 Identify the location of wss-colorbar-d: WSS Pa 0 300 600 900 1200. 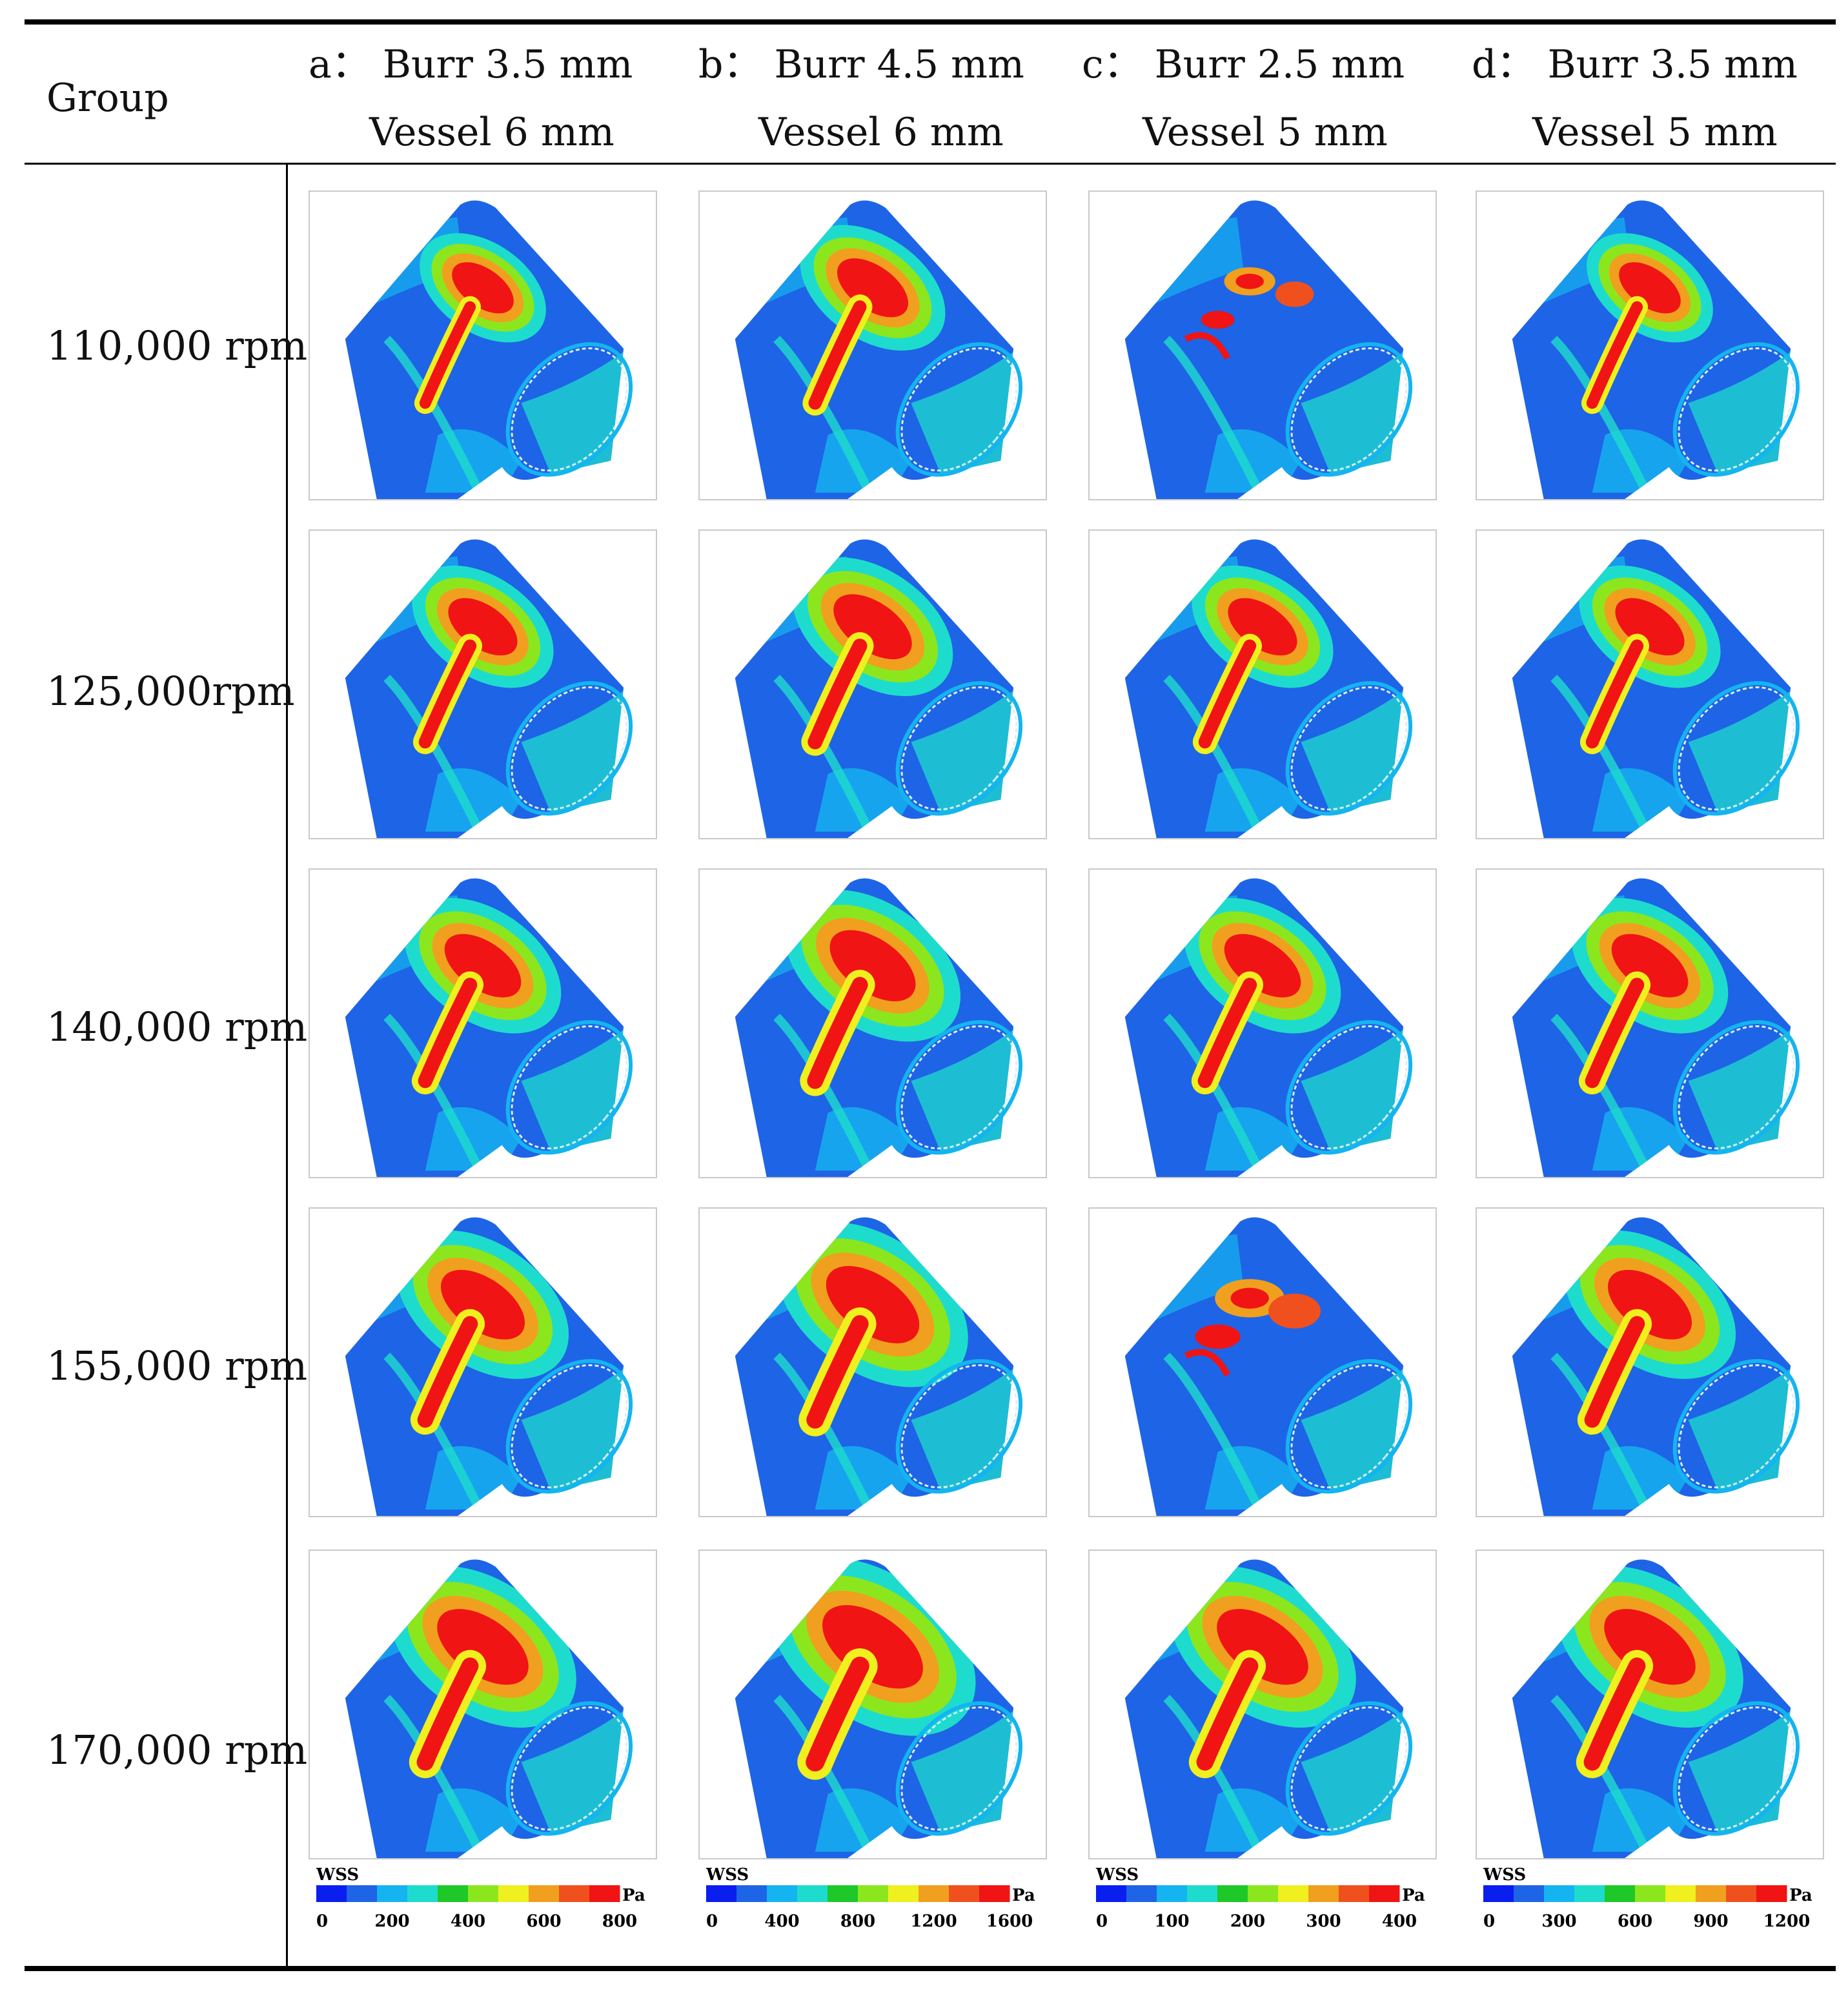
(1650, 1898).